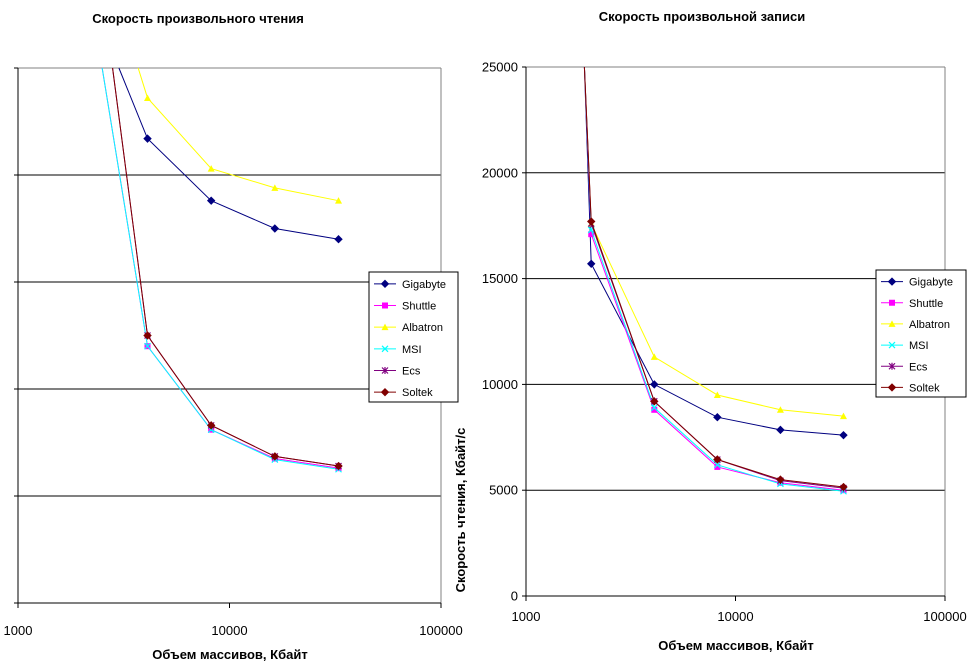 The image size is (970, 661). Describe the element at coordinates (919, 346) in the screenshot. I see `write-legend-label: MSI` at that location.